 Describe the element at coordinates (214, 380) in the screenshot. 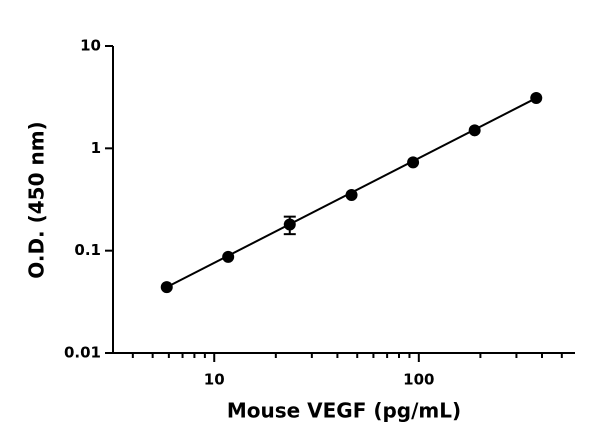

I see `x-tick-label: 10` at that location.